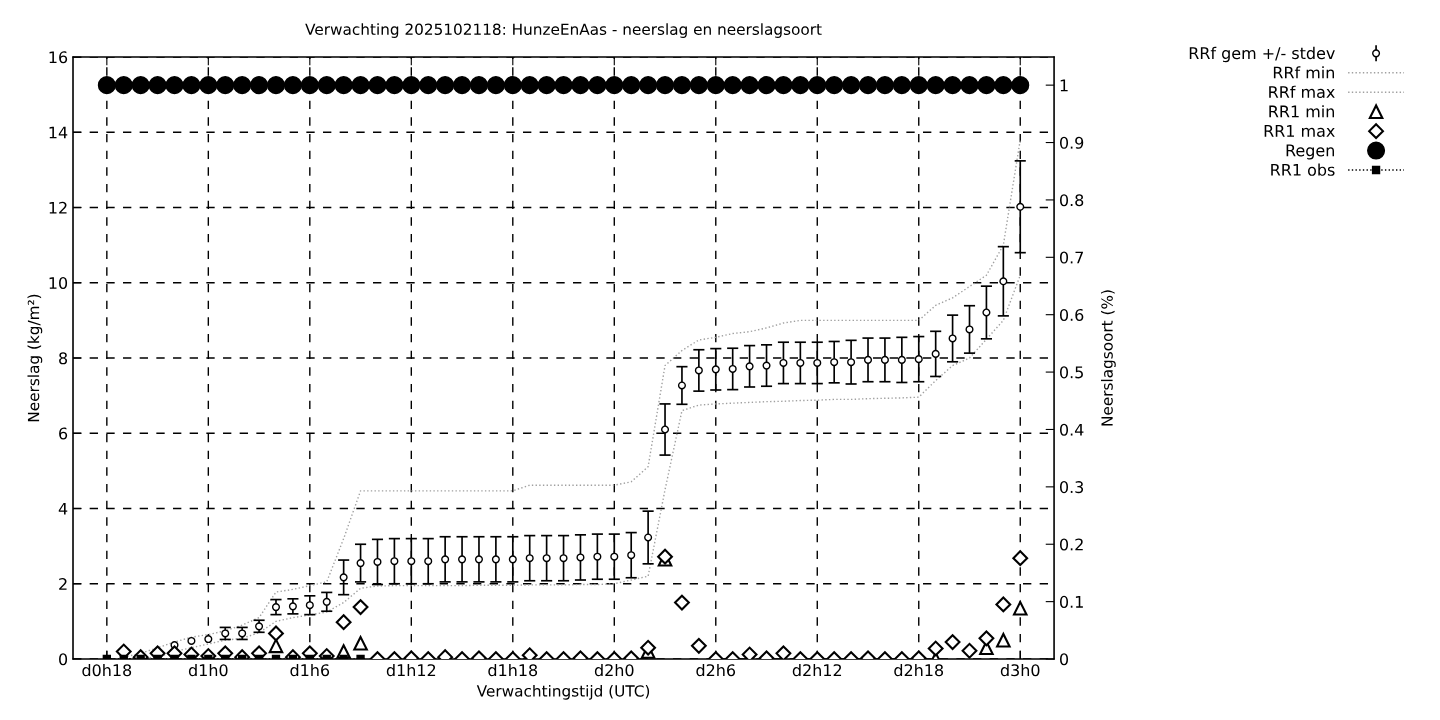  Describe the element at coordinates (614, 670) in the screenshot. I see `x-tick-label: d2h0` at that location.